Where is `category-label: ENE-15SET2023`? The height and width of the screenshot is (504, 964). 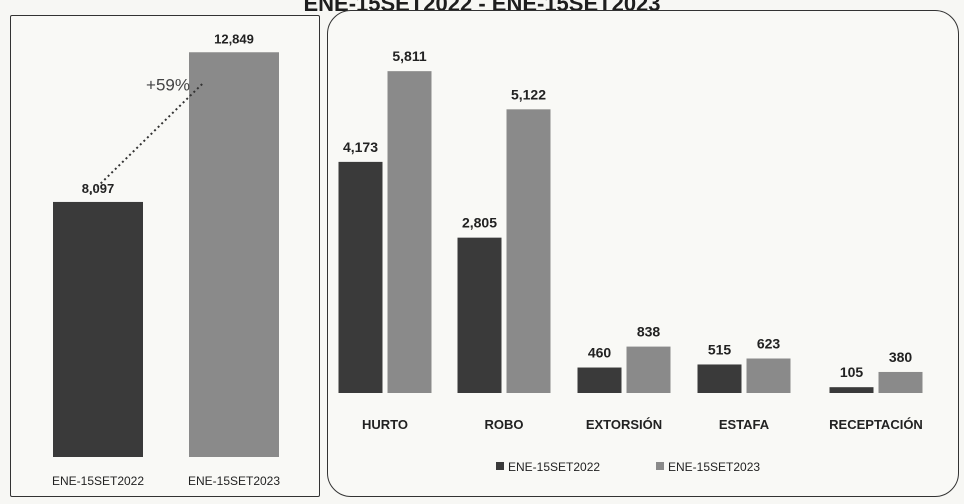 category-label: ENE-15SET2023 is located at coordinates (234, 481).